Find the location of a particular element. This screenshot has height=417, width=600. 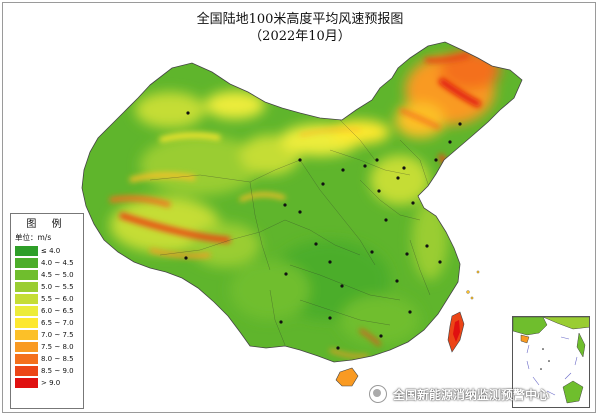

legend-label: > 9.0 is located at coordinates (51, 383).